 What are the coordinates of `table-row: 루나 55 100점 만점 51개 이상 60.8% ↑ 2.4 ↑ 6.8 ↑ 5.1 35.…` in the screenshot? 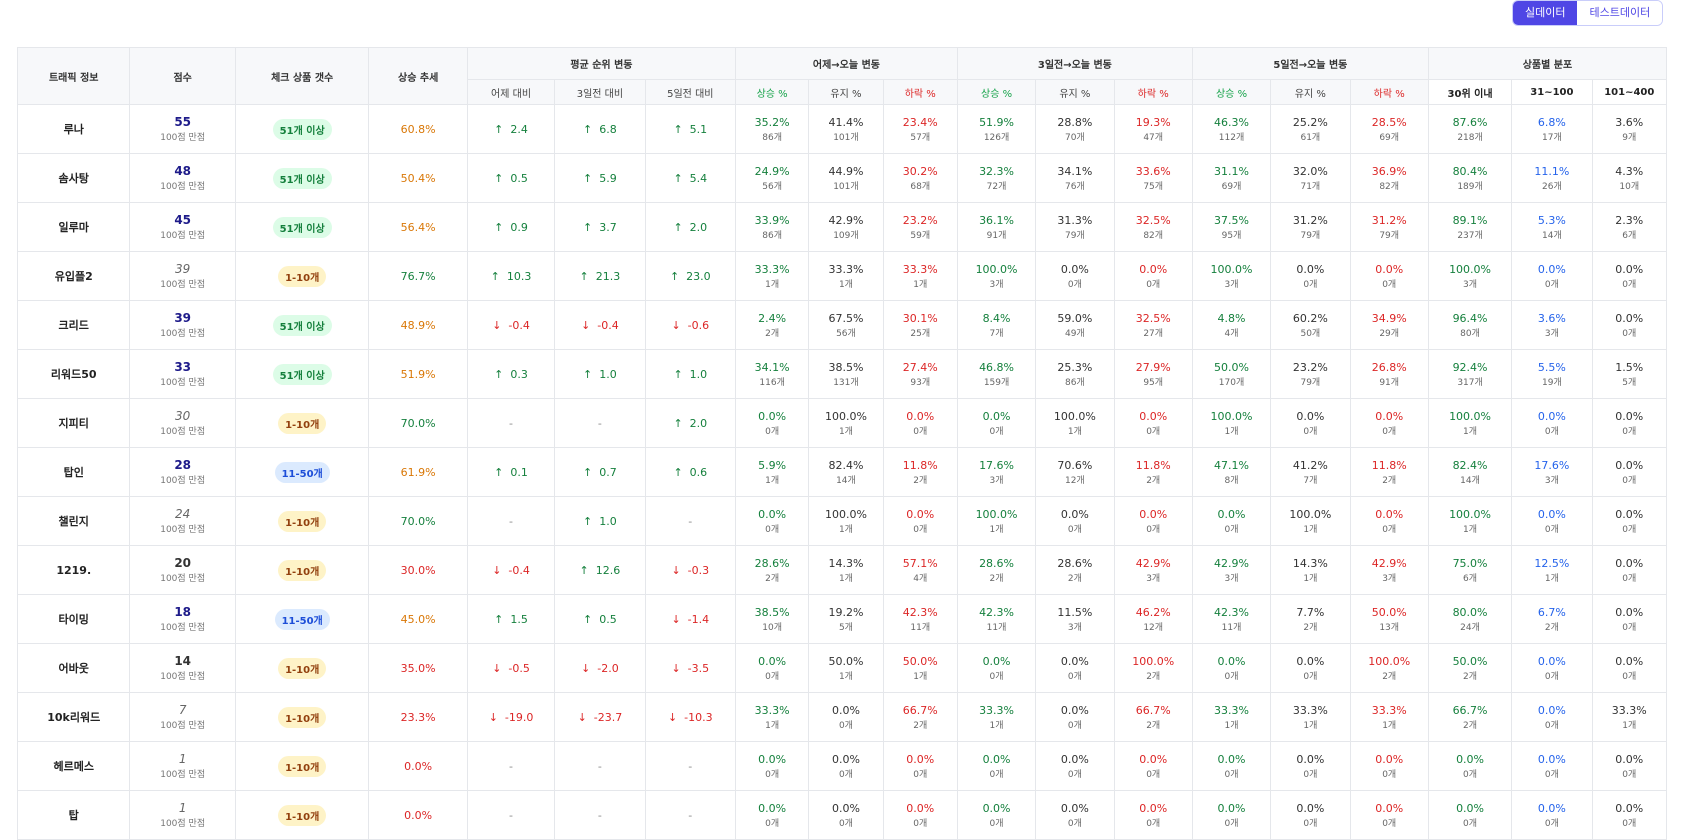 It's located at (842, 129).